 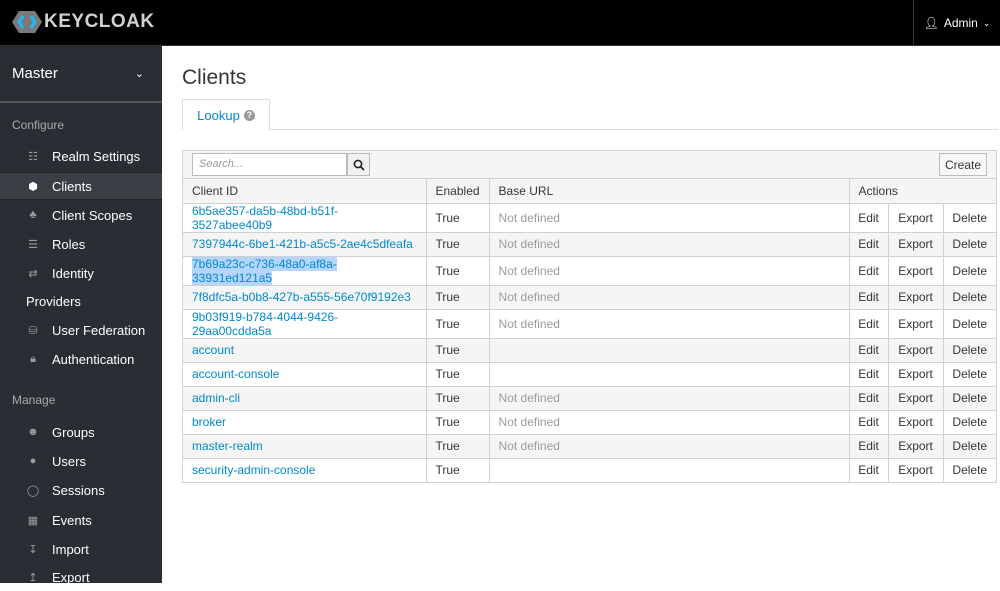 What do you see at coordinates (669, 191) in the screenshot?
I see `column-base-url: Base URL` at bounding box center [669, 191].